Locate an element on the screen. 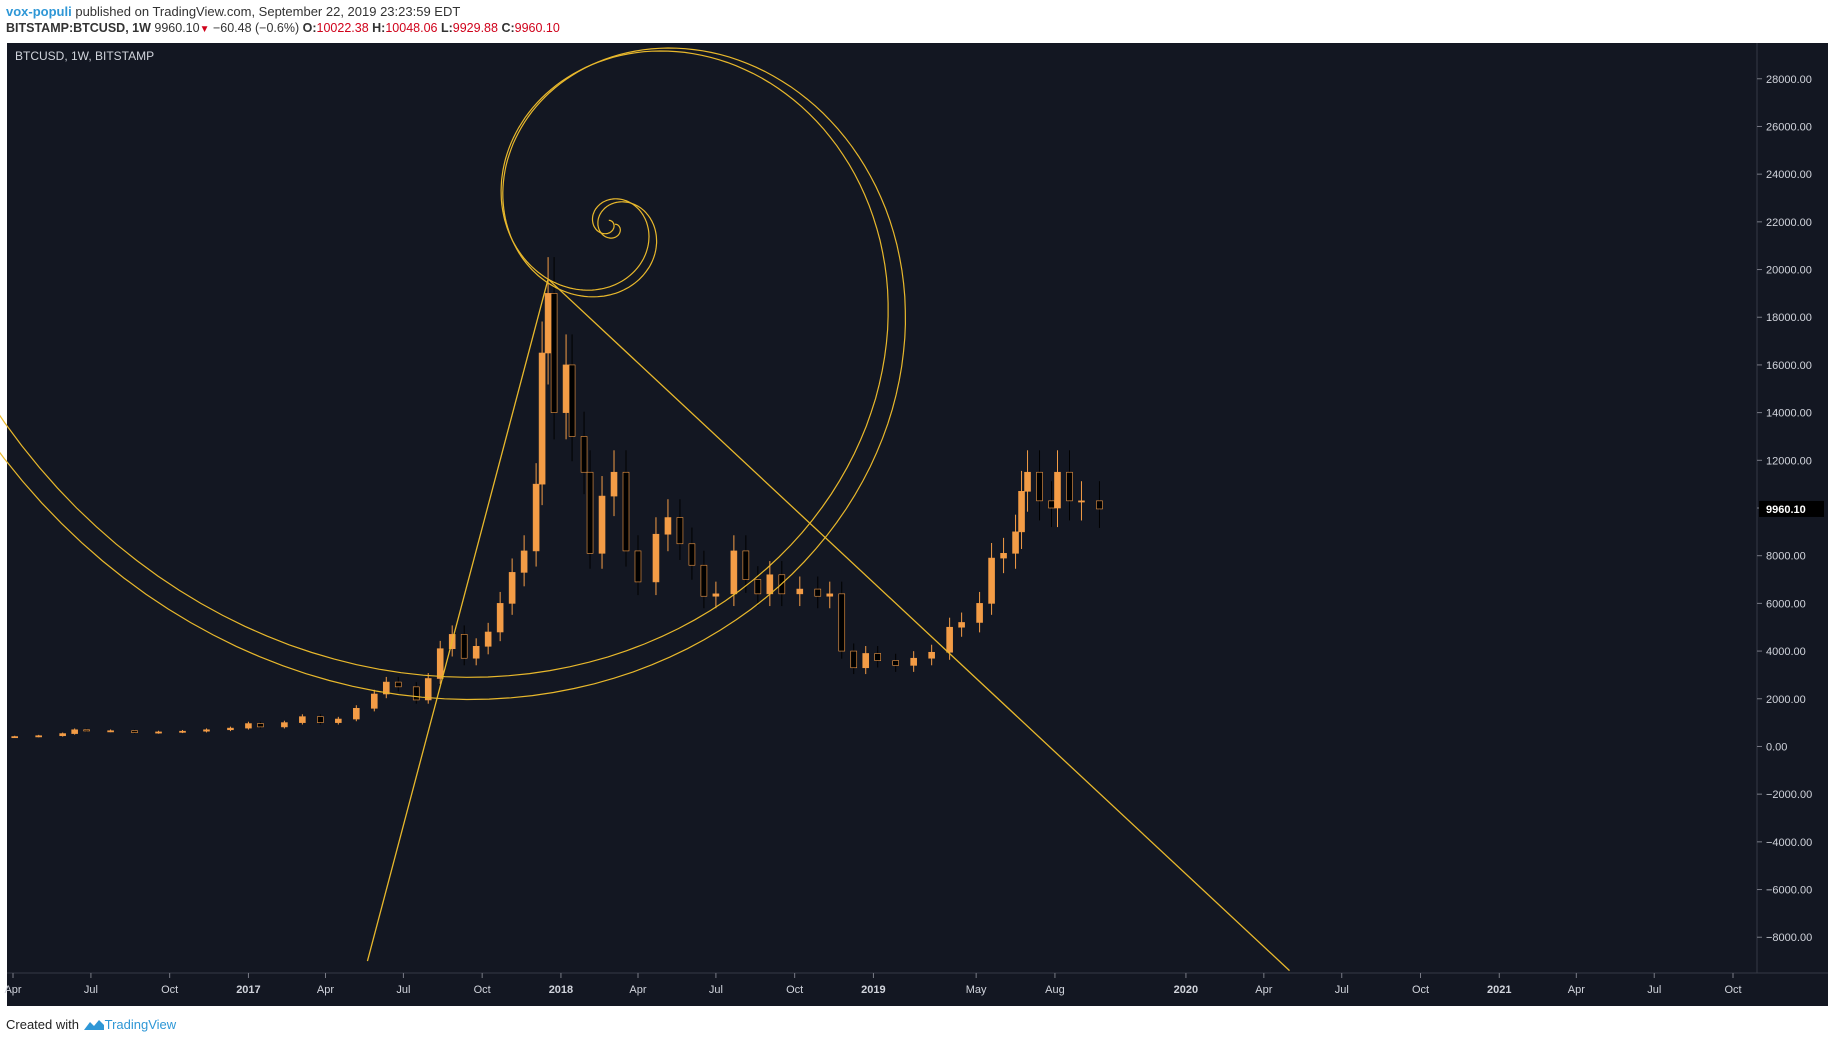 The width and height of the screenshot is (1828, 1041). time-tick-label: 2020 is located at coordinates (1186, 990).